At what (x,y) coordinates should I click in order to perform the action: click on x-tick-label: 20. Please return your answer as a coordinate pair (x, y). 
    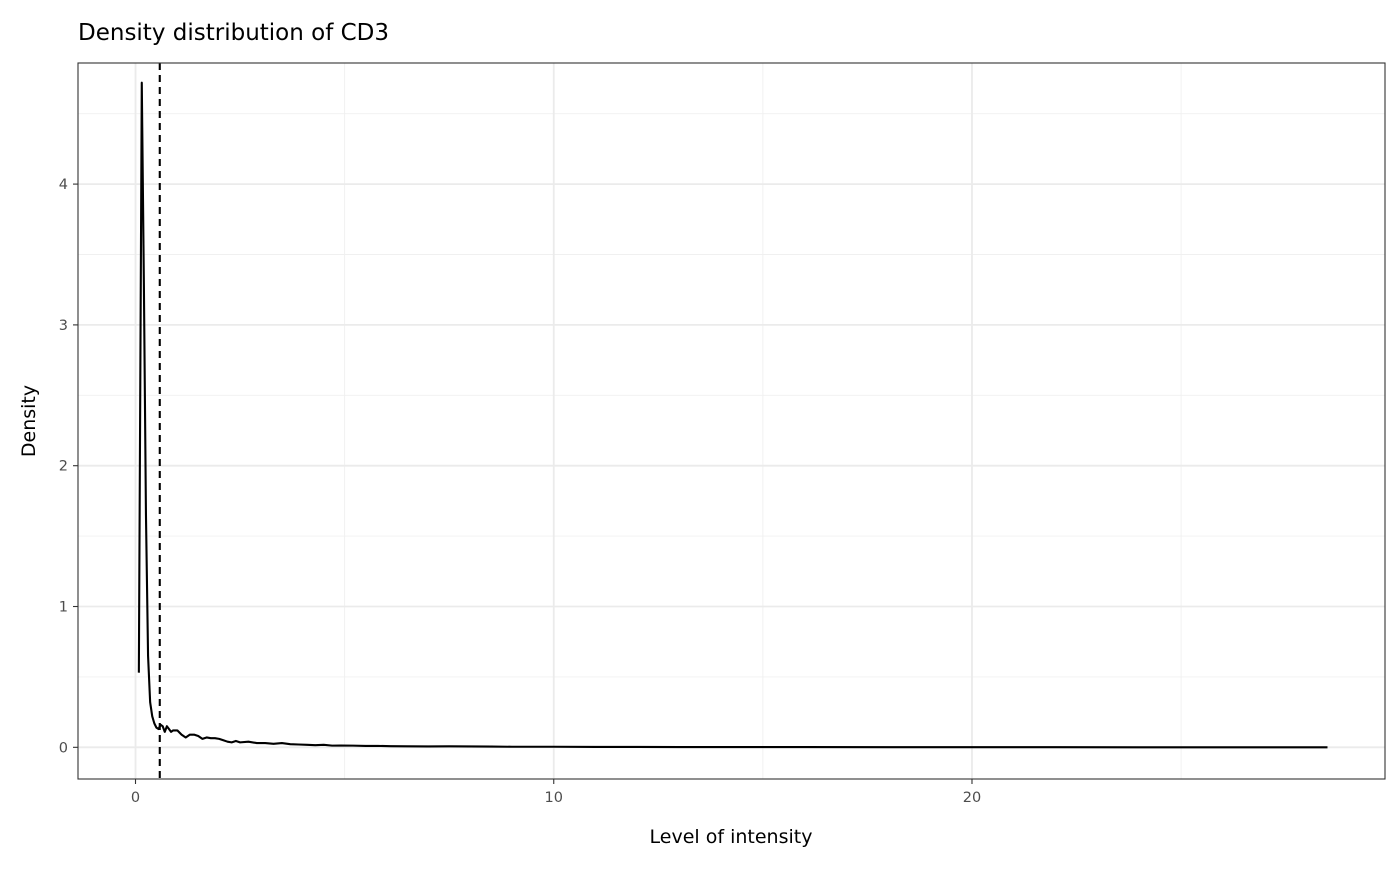
    Looking at the image, I should click on (972, 798).